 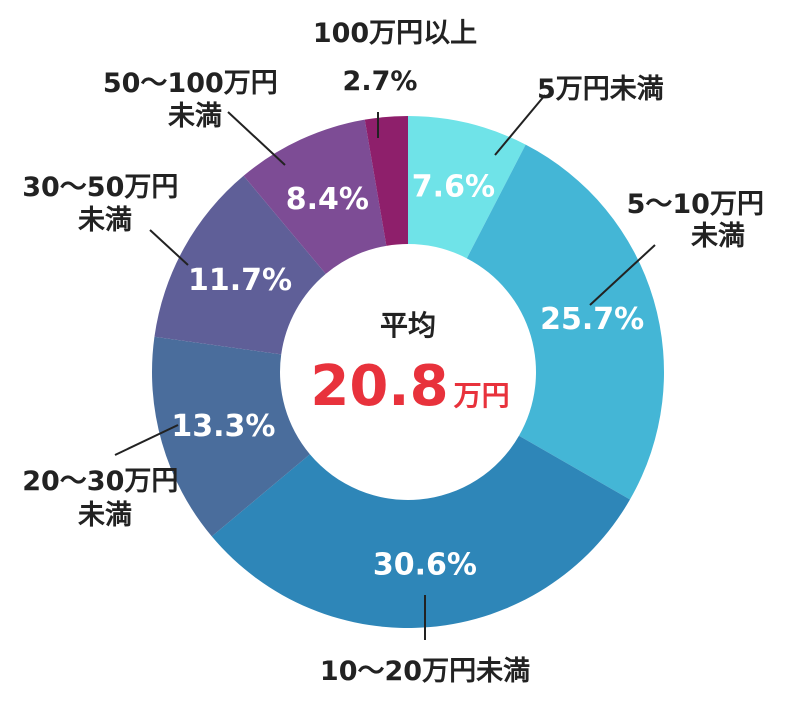 What do you see at coordinates (380, 81) in the screenshot?
I see `category-label-6-value: 2.7%` at bounding box center [380, 81].